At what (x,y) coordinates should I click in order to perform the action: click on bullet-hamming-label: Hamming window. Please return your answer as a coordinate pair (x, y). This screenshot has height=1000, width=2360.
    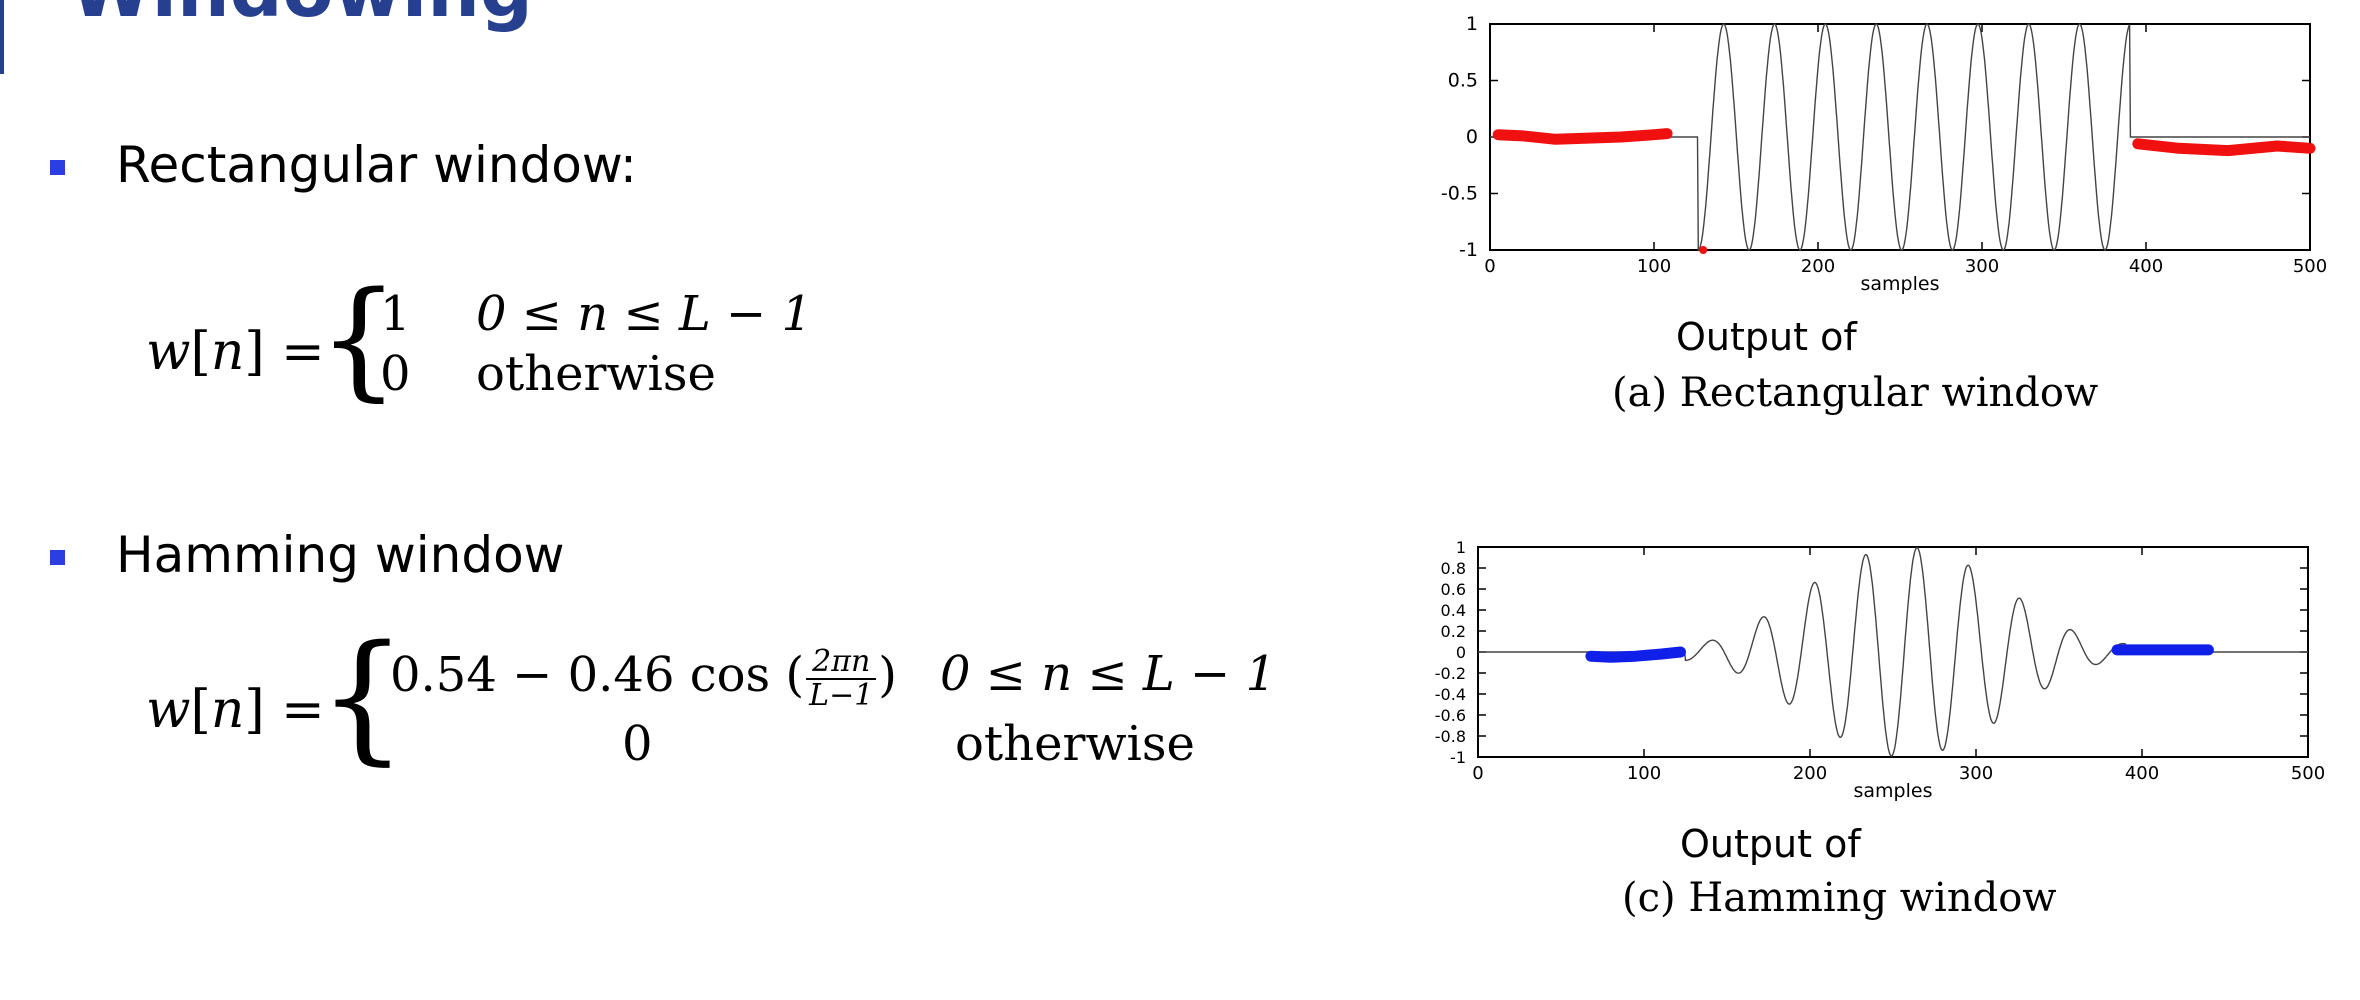
    Looking at the image, I should click on (340, 555).